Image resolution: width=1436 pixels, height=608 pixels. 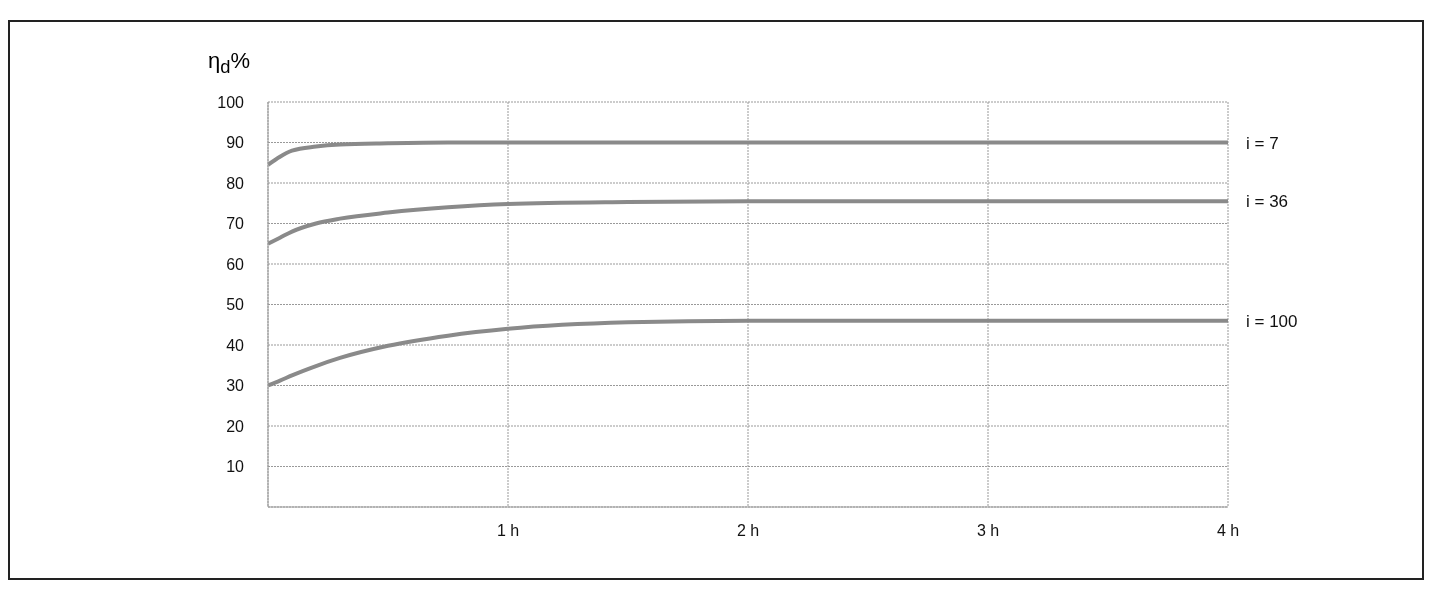 I want to click on y-tick-label: 10, so click(x=235, y=467).